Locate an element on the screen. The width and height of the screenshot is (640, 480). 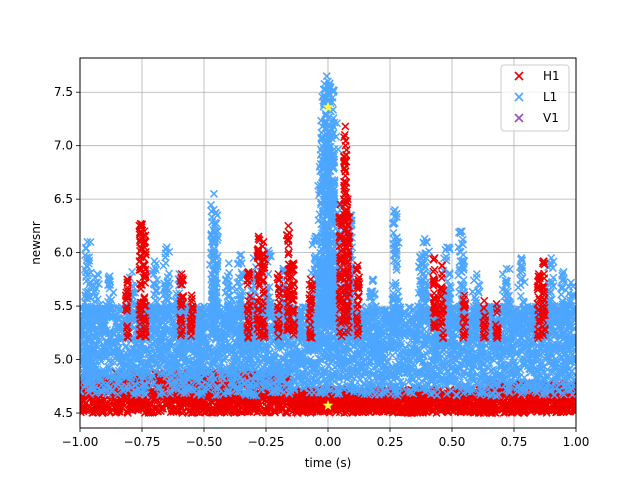
series-h1 is located at coordinates (328, 393).